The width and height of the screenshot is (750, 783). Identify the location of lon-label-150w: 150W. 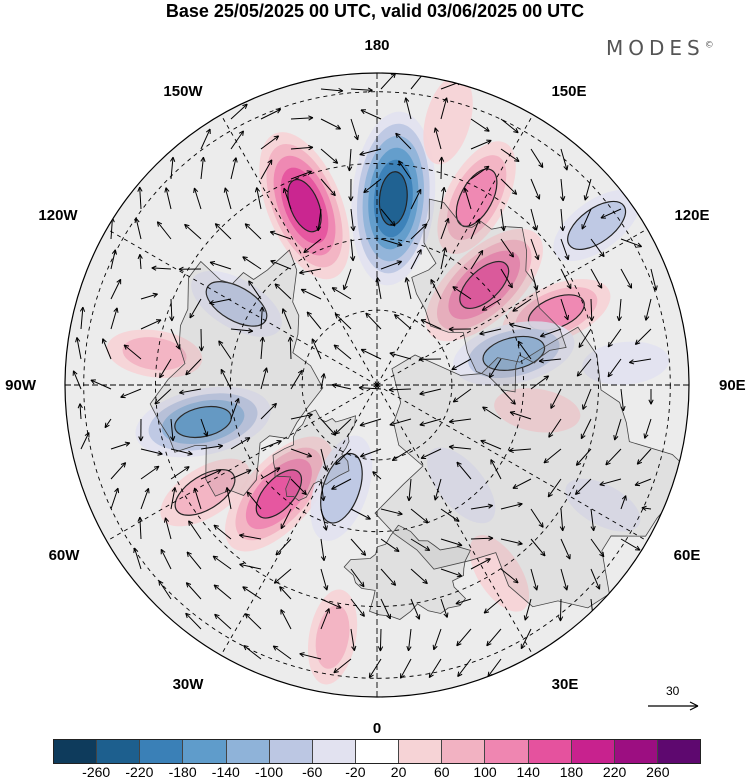
(183, 91).